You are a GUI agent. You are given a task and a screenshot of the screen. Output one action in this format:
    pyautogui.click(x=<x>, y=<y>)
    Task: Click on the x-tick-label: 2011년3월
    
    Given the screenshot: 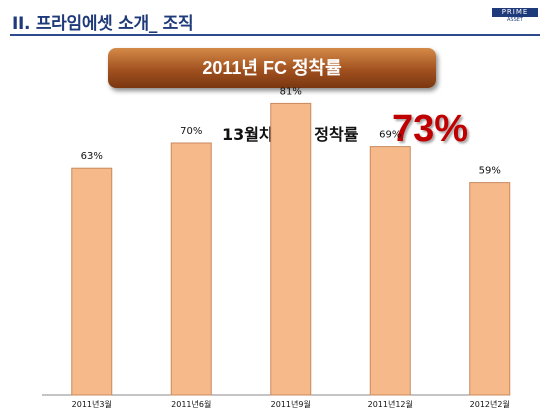 What is the action you would take?
    pyautogui.click(x=92, y=404)
    